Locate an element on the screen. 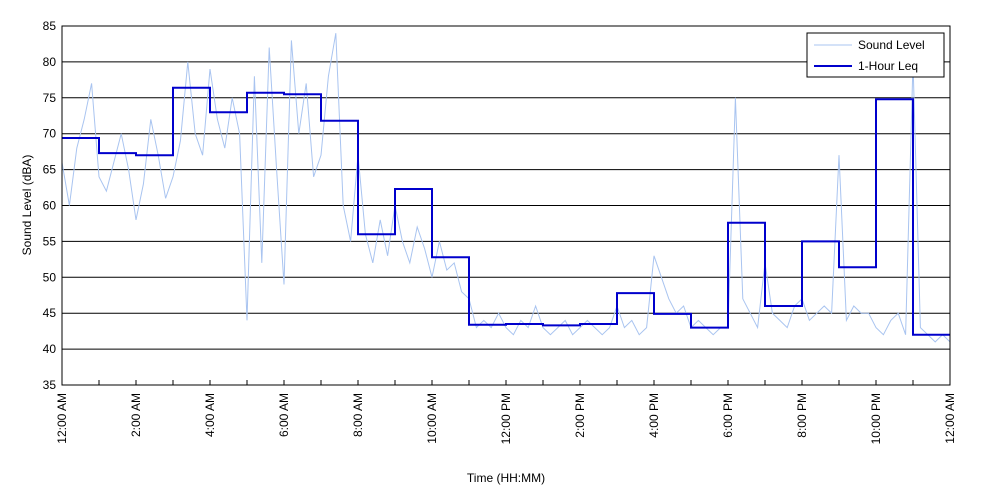  y-tick-label: 45 is located at coordinates (50, 313).